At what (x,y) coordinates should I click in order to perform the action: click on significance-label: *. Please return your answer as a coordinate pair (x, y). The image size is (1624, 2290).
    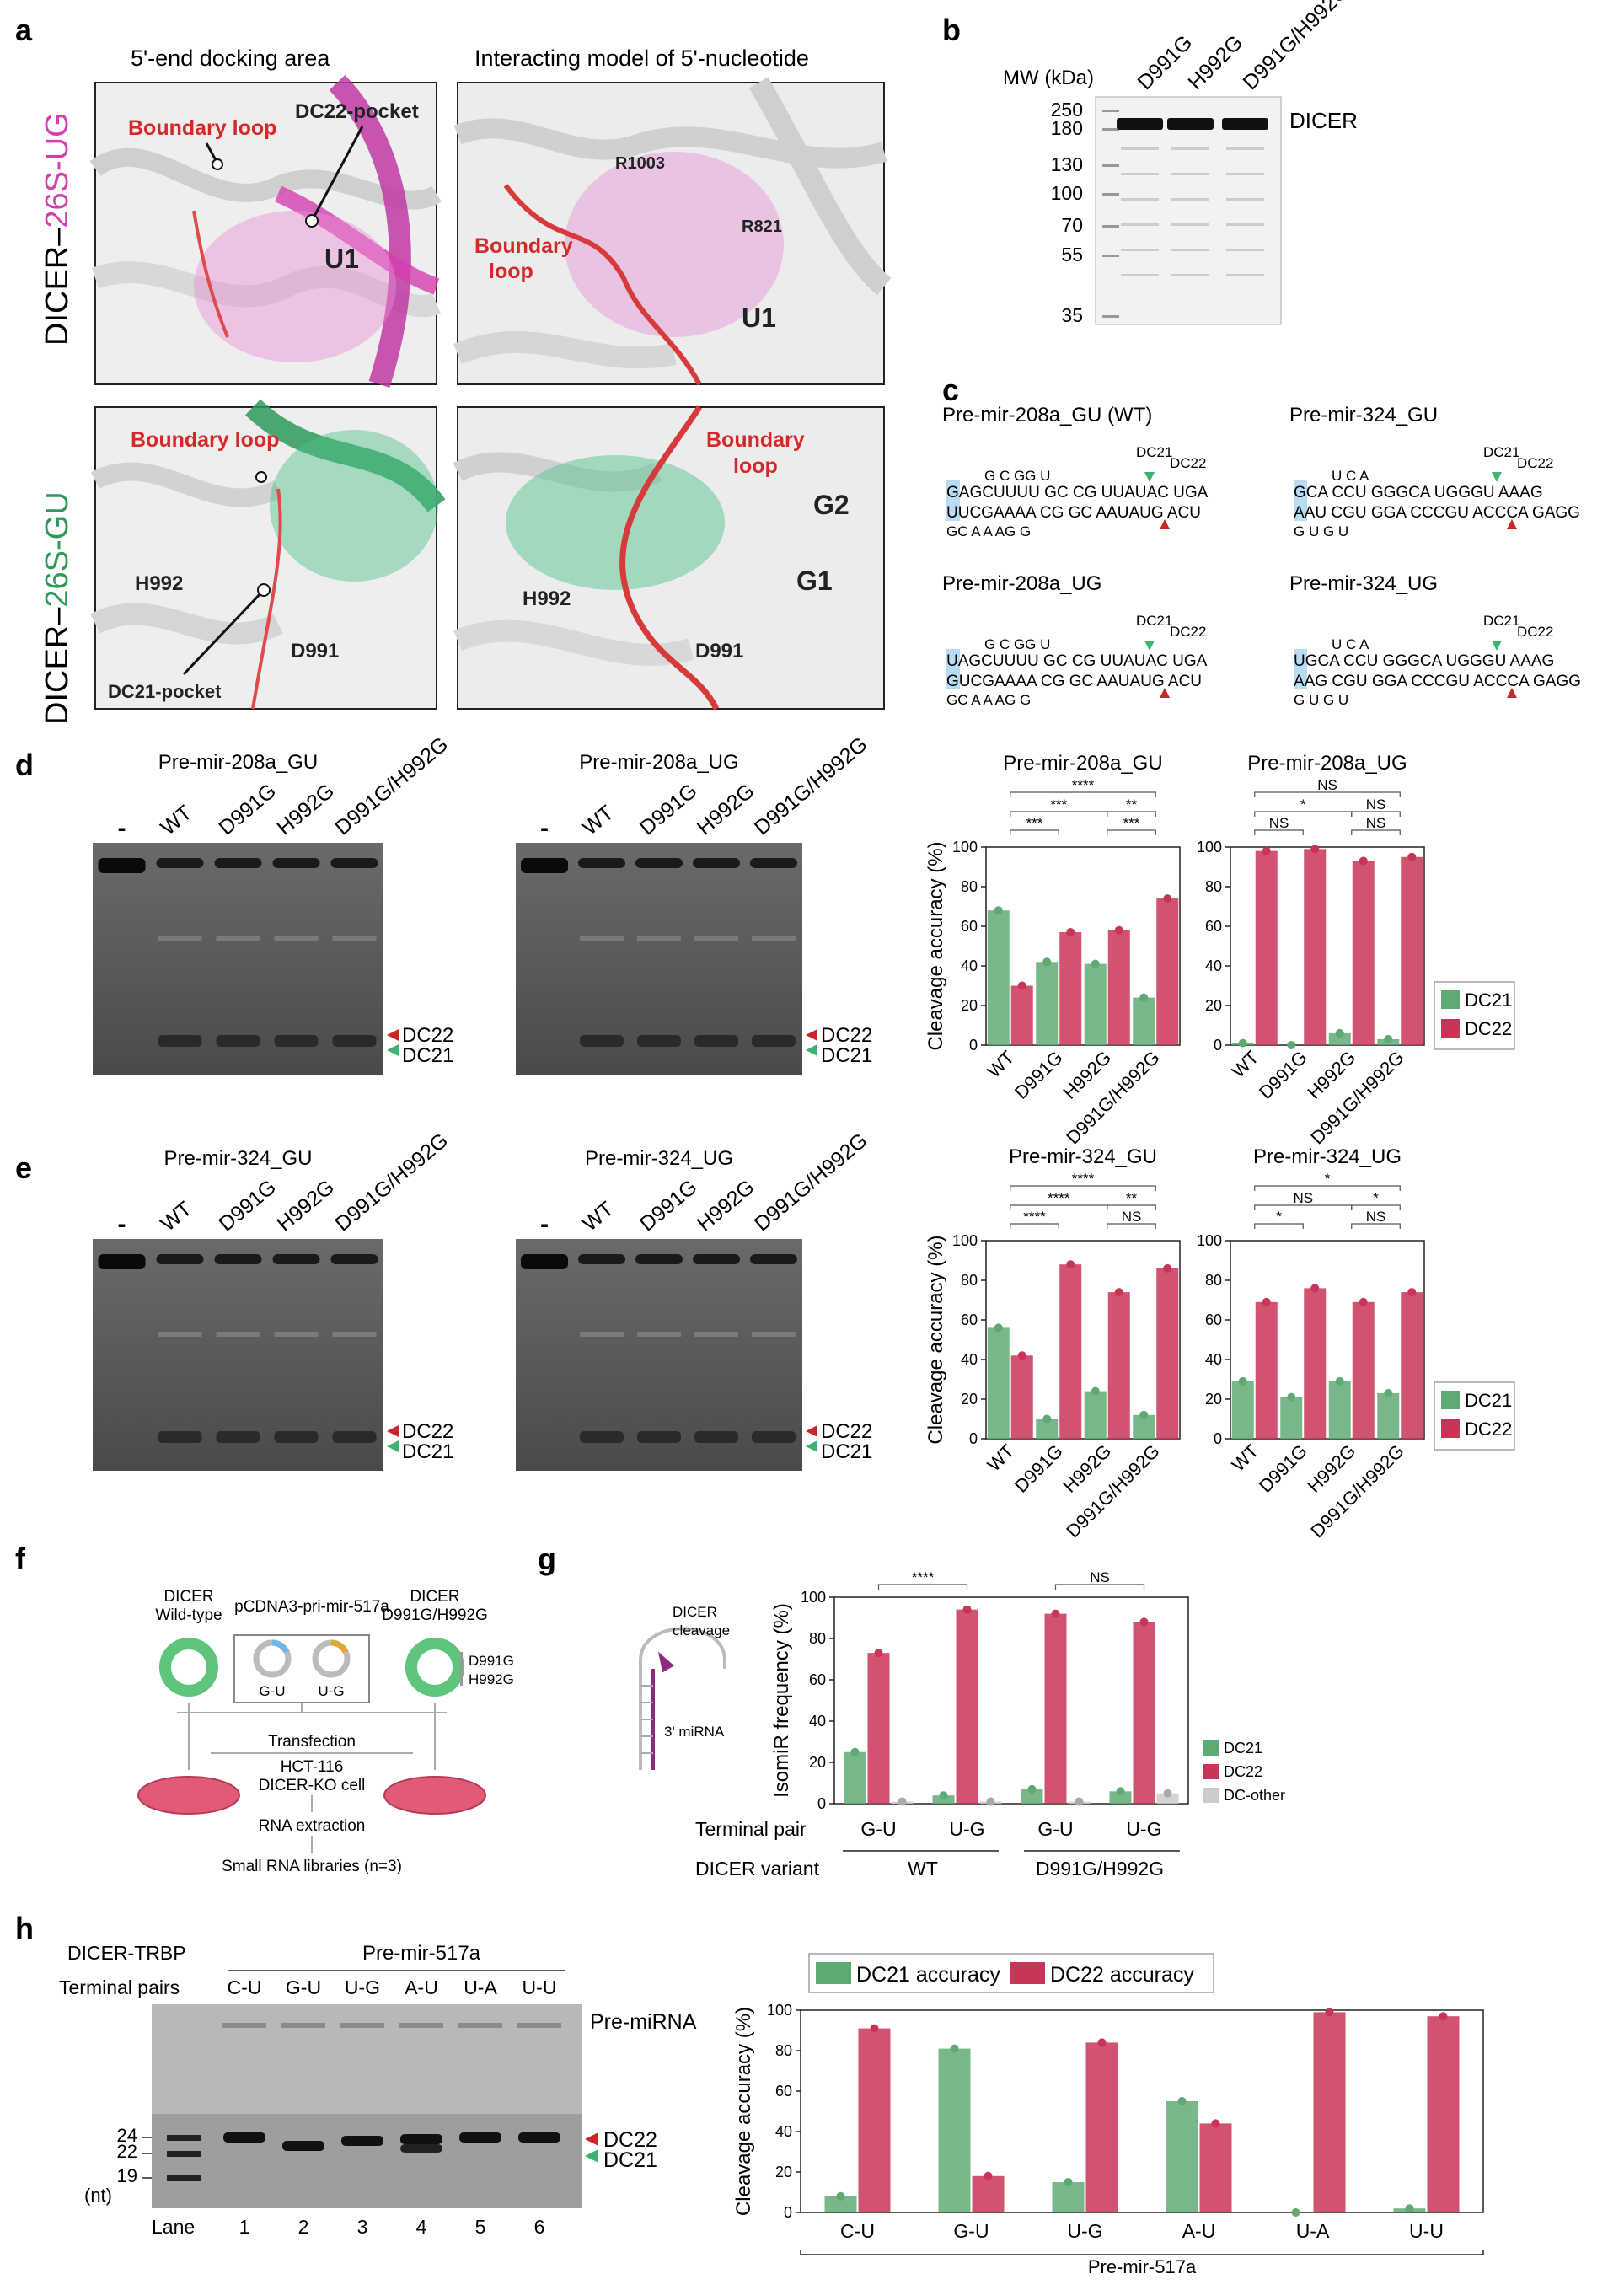
    Looking at the image, I should click on (1328, 1179).